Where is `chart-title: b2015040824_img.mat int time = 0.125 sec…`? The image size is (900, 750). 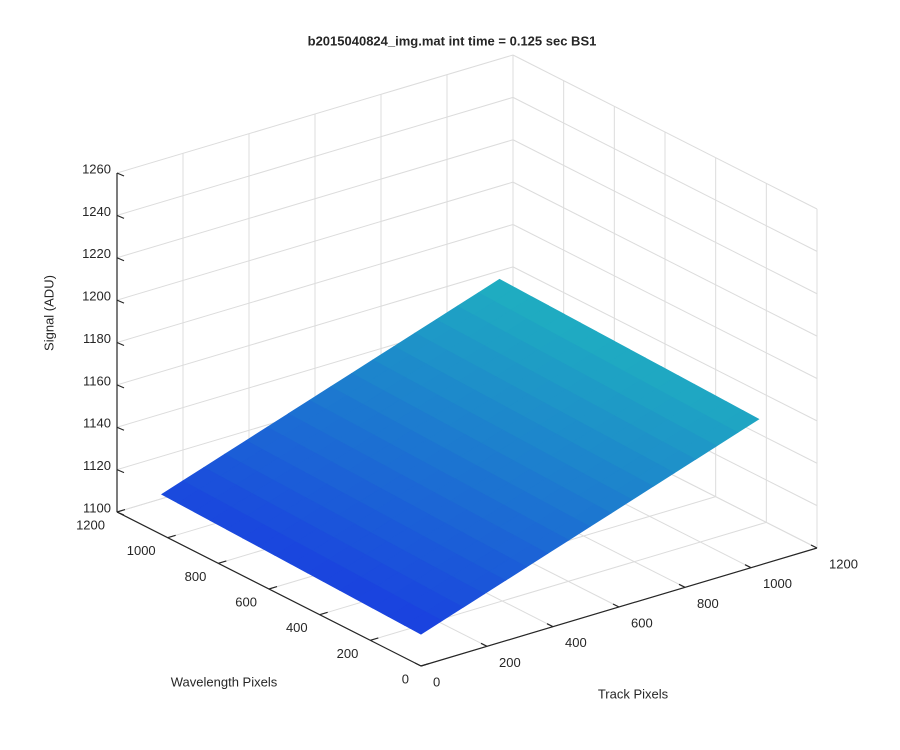 chart-title: b2015040824_img.mat int time = 0.125 sec… is located at coordinates (452, 40).